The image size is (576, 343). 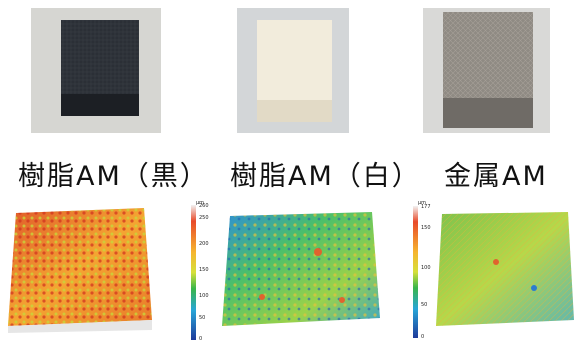 What do you see at coordinates (204, 218) in the screenshot?
I see `colorbar1-tick: 250` at bounding box center [204, 218].